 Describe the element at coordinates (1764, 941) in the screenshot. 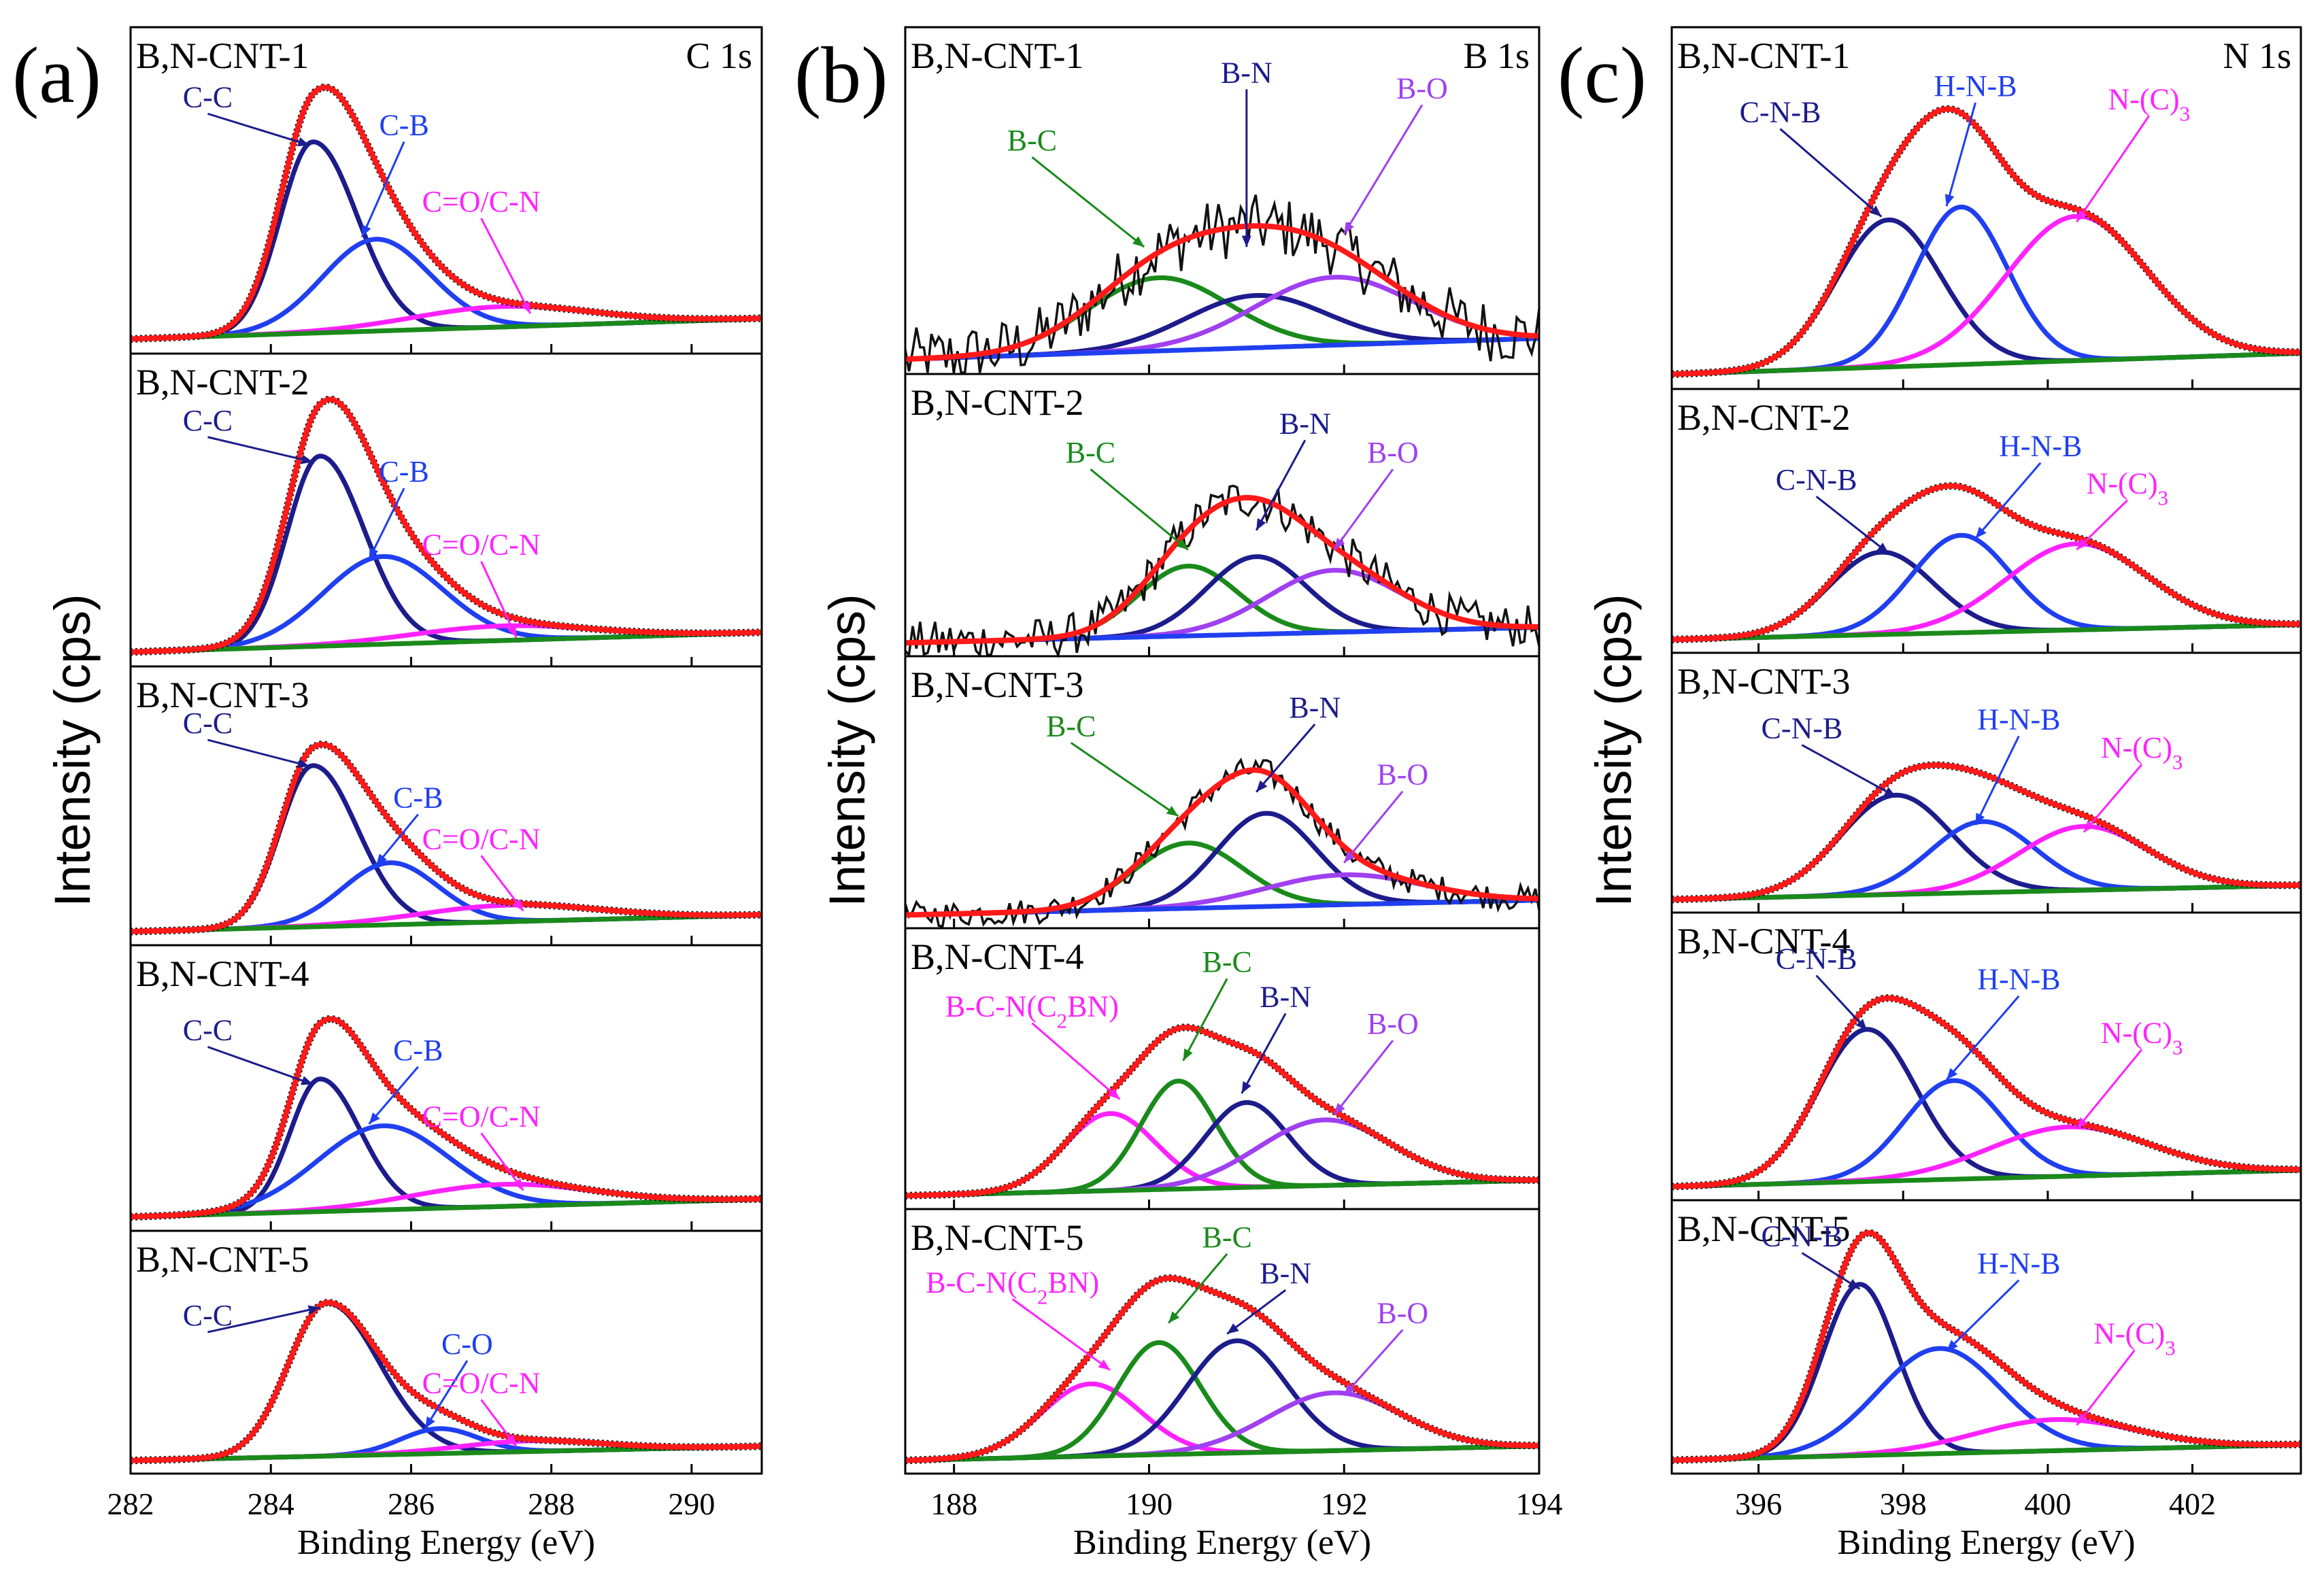

I see `sample-label: B,N-CNT-4` at that location.